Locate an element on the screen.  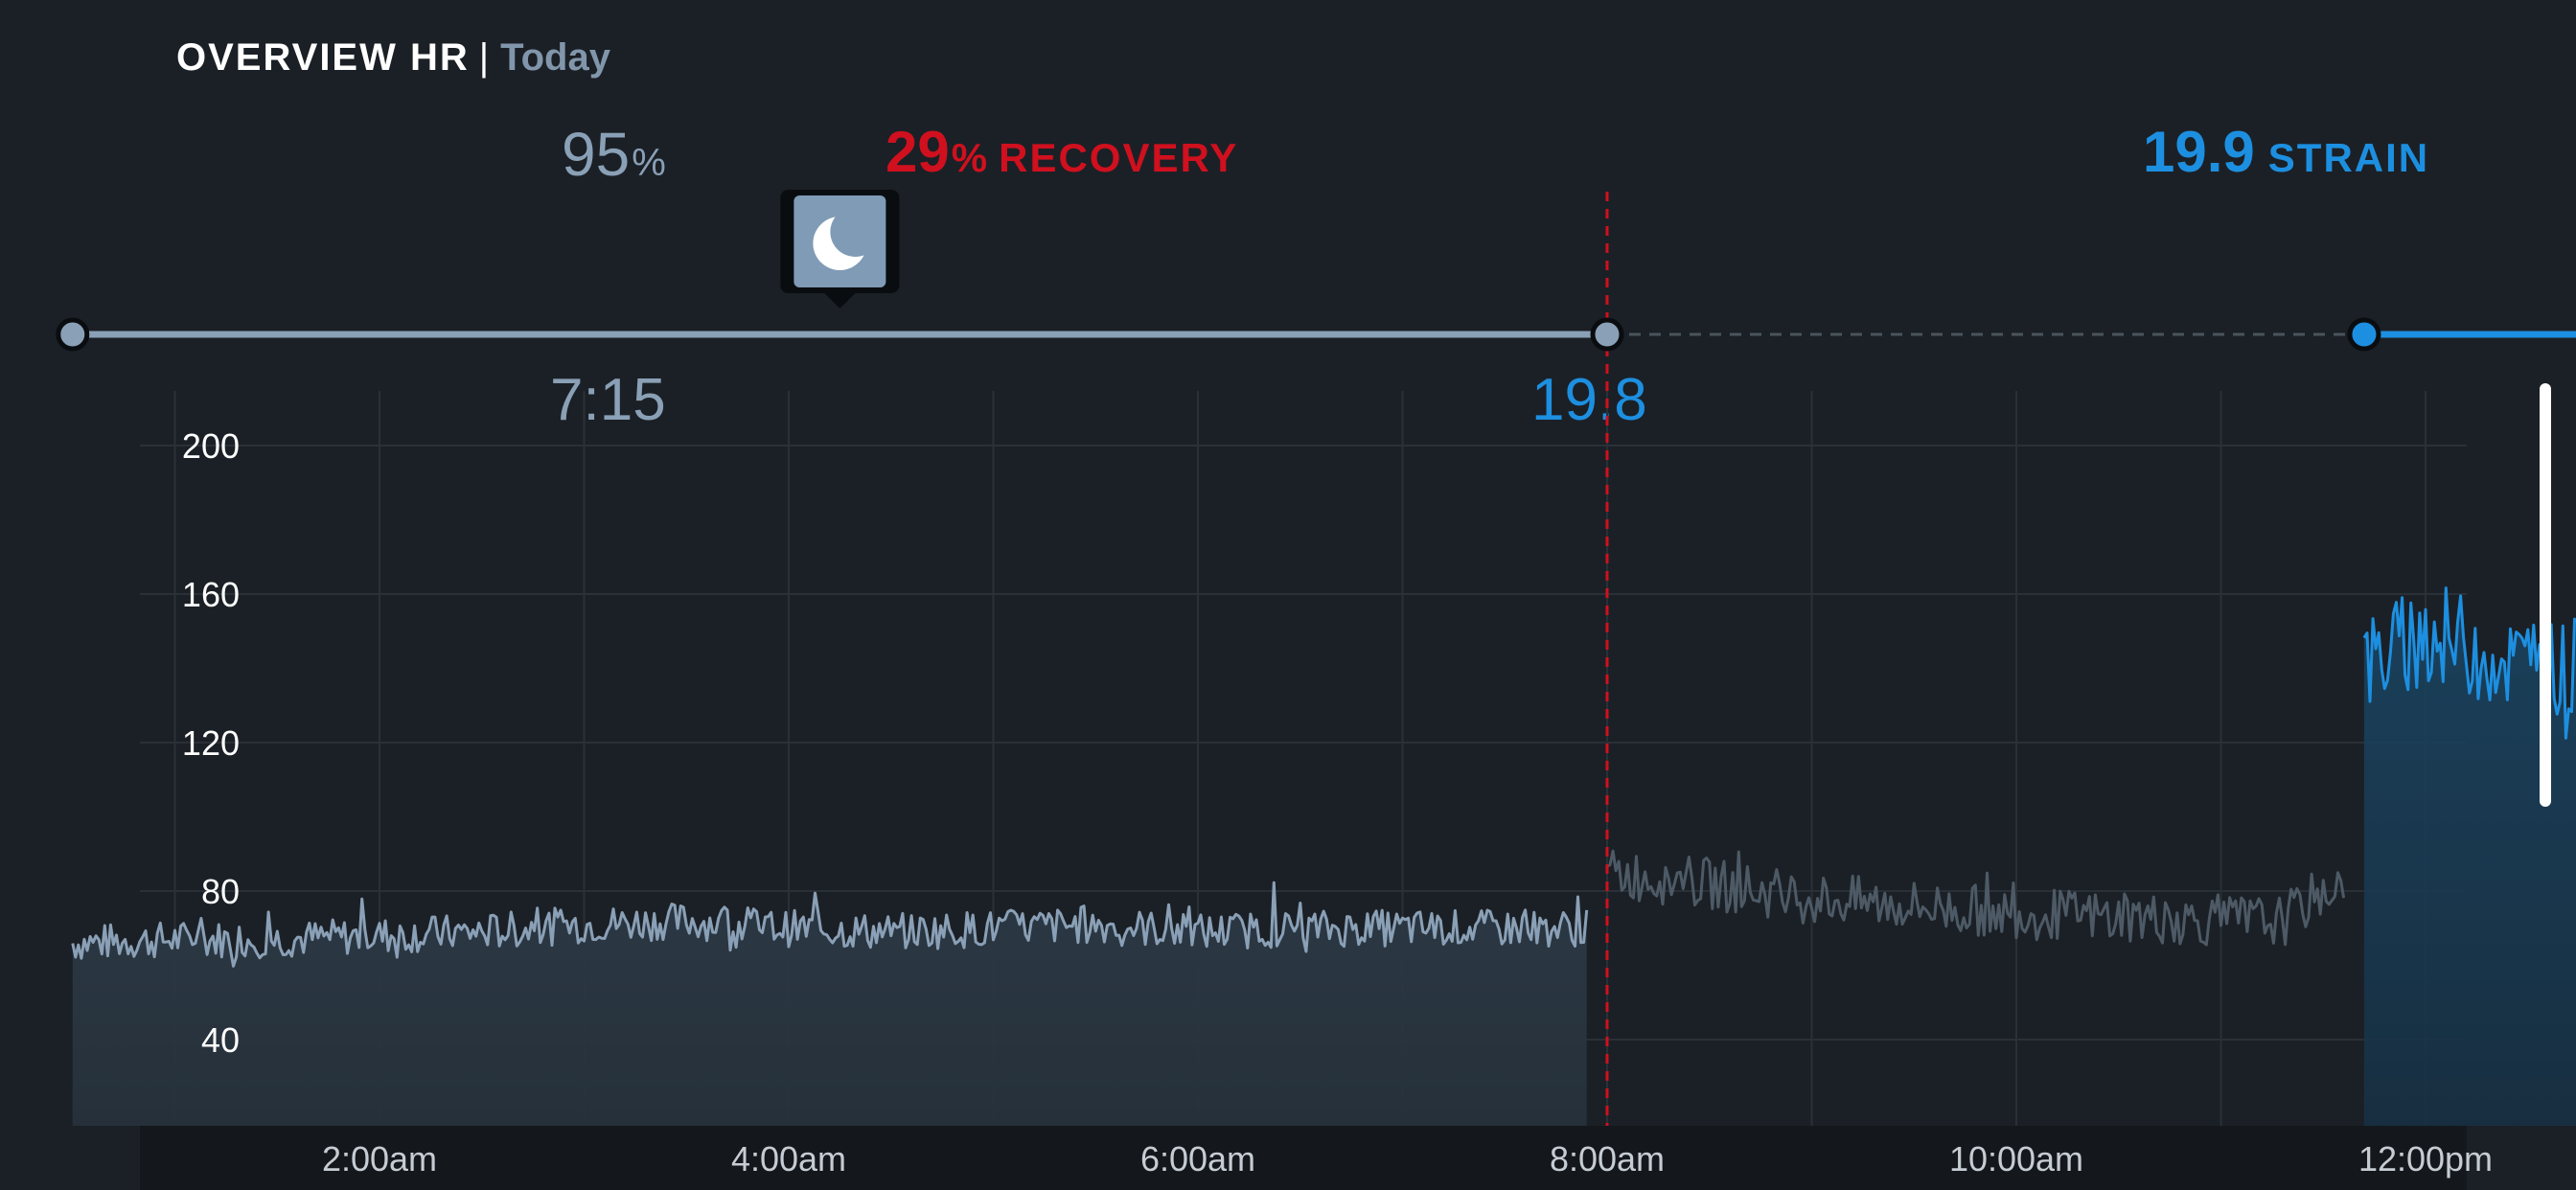
strain-score: 19.9 STRAIN is located at coordinates (2286, 152).